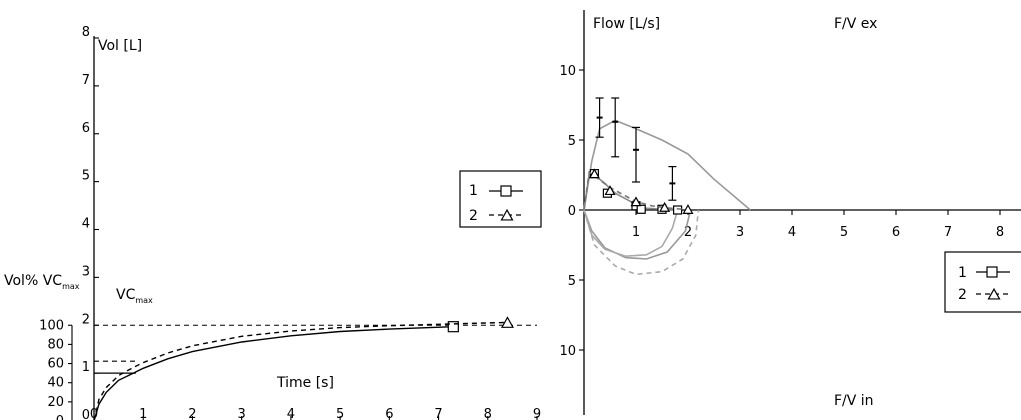 This screenshot has height=420, width=1021. I want to click on secondary-axis-label-sub: max, so click(71, 286).